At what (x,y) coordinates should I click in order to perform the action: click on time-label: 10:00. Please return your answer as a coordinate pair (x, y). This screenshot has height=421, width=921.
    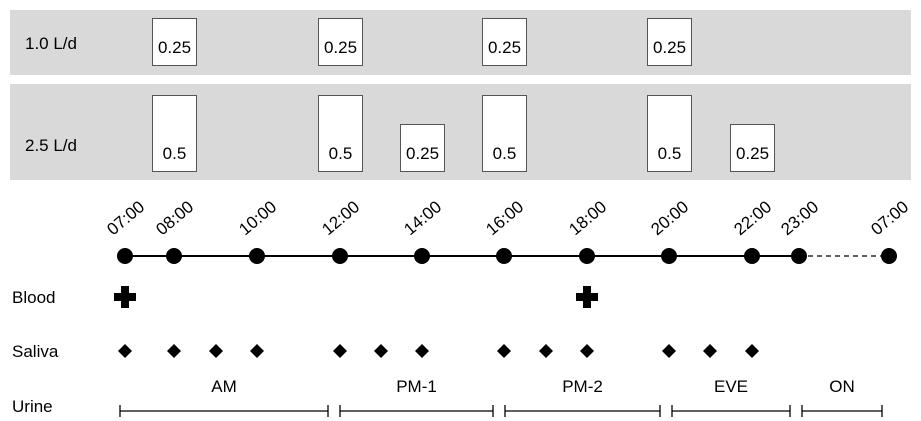
    Looking at the image, I should click on (257, 218).